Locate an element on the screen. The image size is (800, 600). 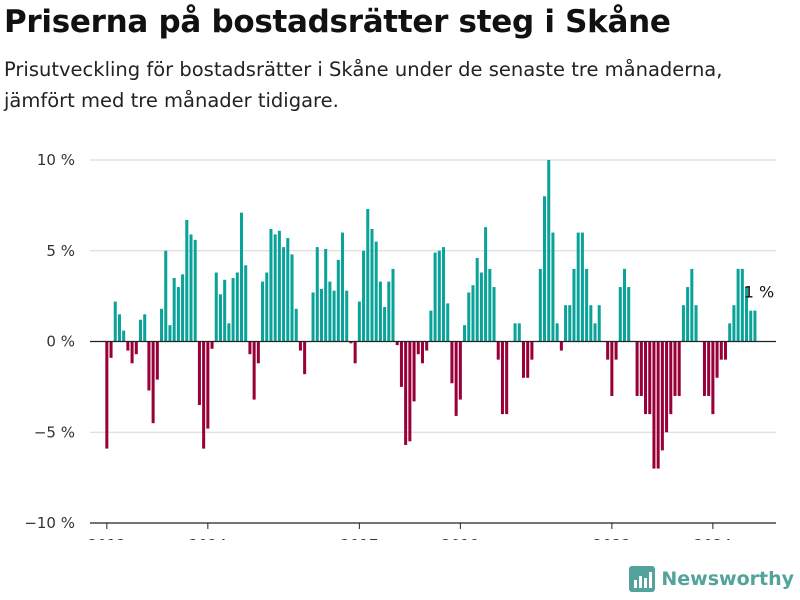
x-tick-label: 2014 is located at coordinates (208, 538).